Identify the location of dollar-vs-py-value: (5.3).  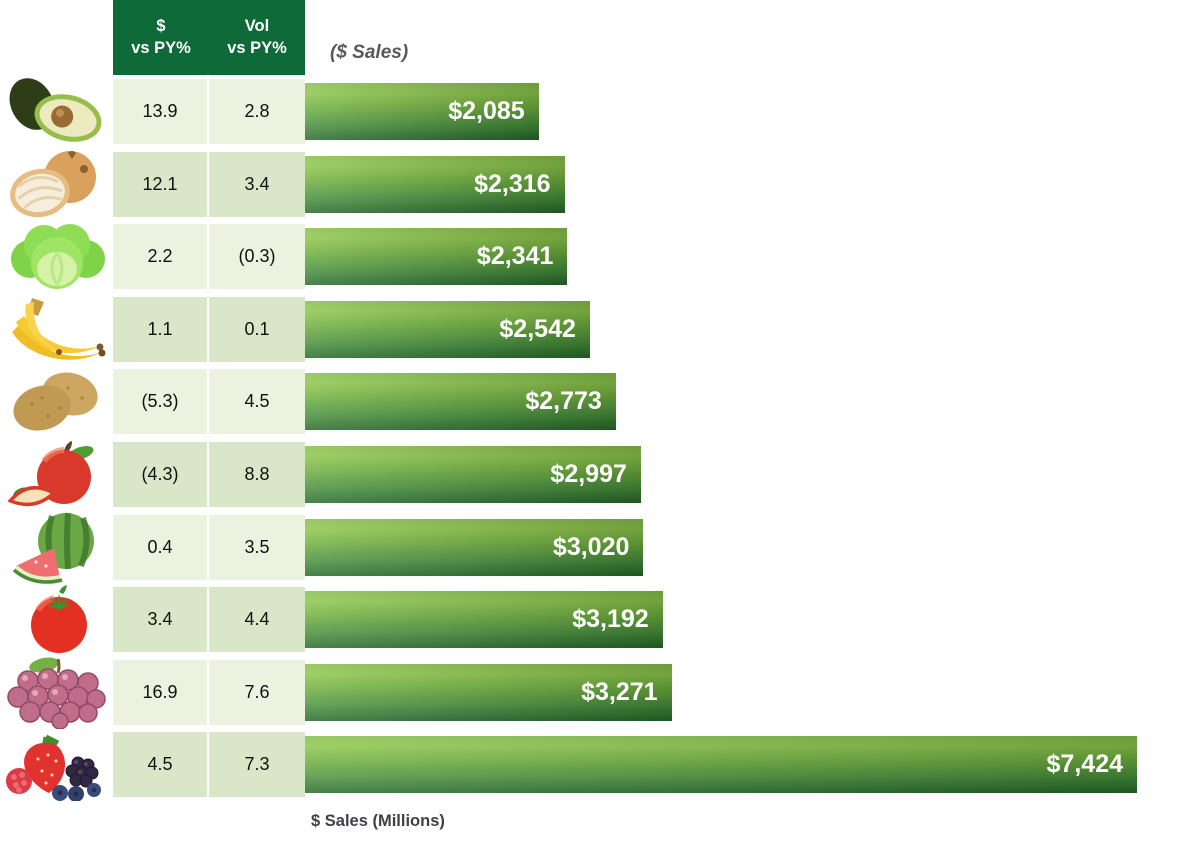
(160, 402).